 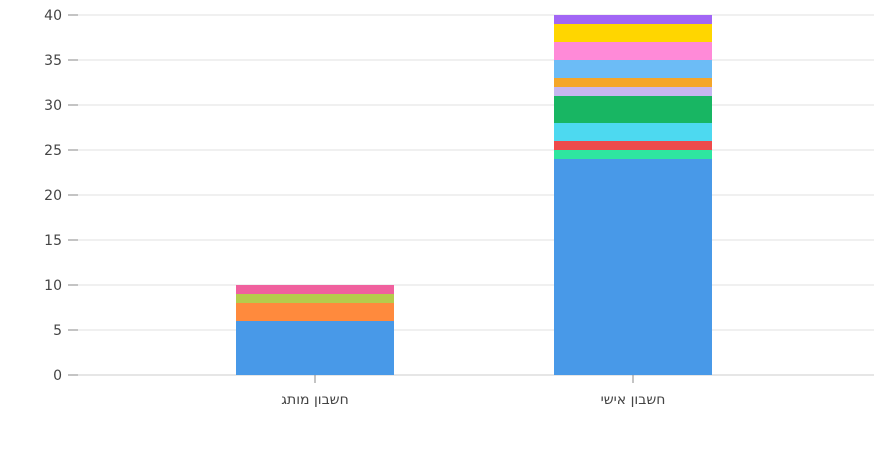 What do you see at coordinates (633, 400) in the screenshot?
I see `x-tick-label: חשבון אישי` at bounding box center [633, 400].